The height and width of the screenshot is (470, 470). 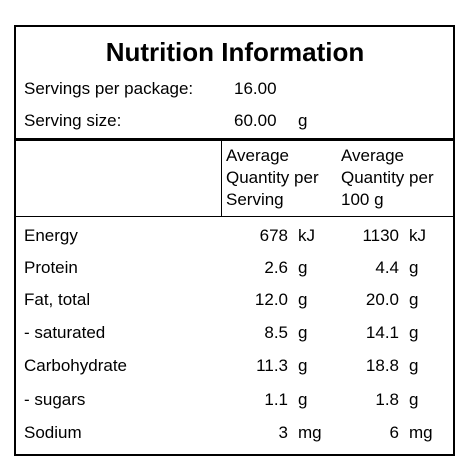 I want to click on fat-total-per-100g-value: 20.0, so click(x=382, y=299).